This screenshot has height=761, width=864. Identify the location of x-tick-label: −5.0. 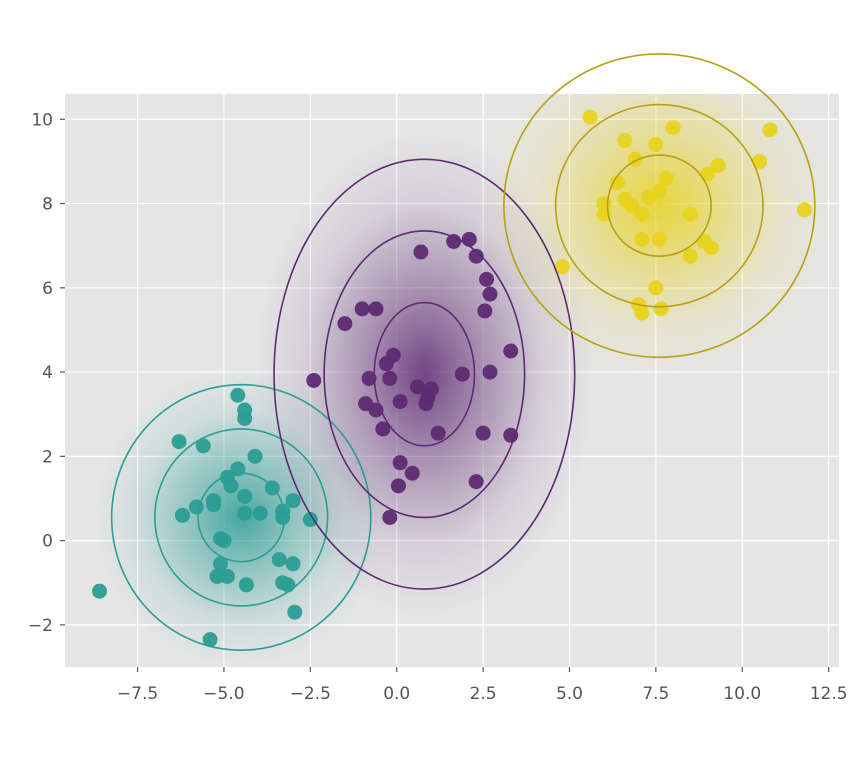
(223, 694).